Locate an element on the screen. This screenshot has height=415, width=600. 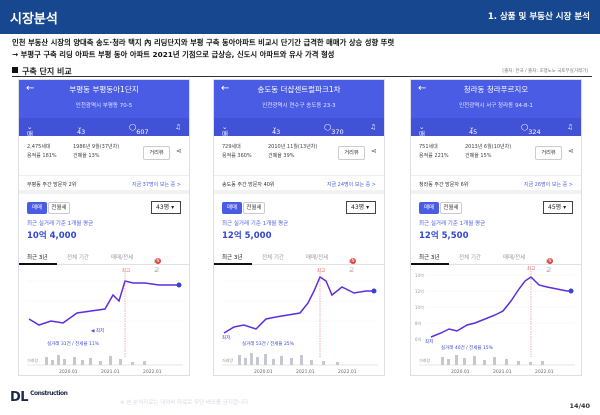
price-block: 최근 실거래 기준 1개월 평균 12억 5,000 is located at coordinates (255, 230).